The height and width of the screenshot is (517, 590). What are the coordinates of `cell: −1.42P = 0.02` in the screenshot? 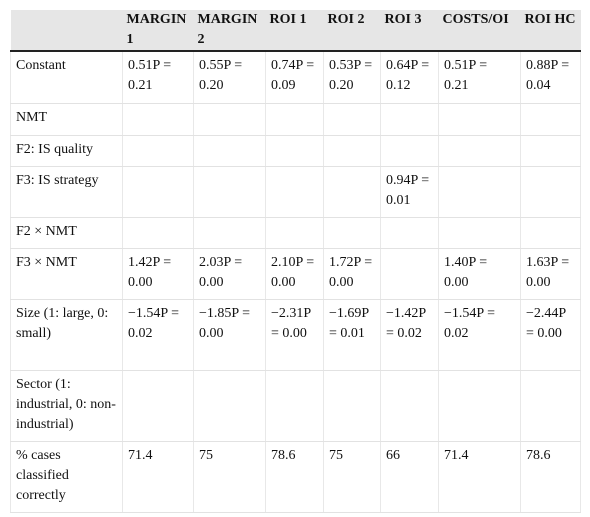 It's located at (409, 334).